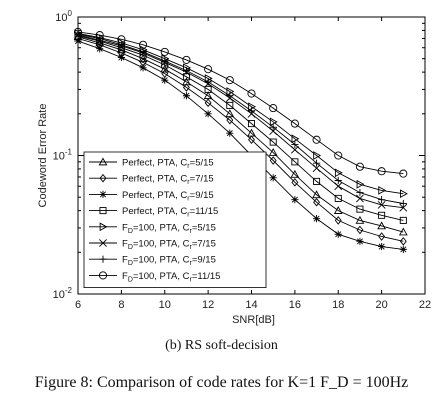 The height and width of the screenshot is (409, 443). What do you see at coordinates (63, 293) in the screenshot?
I see `y-tick-label: 10⁻²` at bounding box center [63, 293].